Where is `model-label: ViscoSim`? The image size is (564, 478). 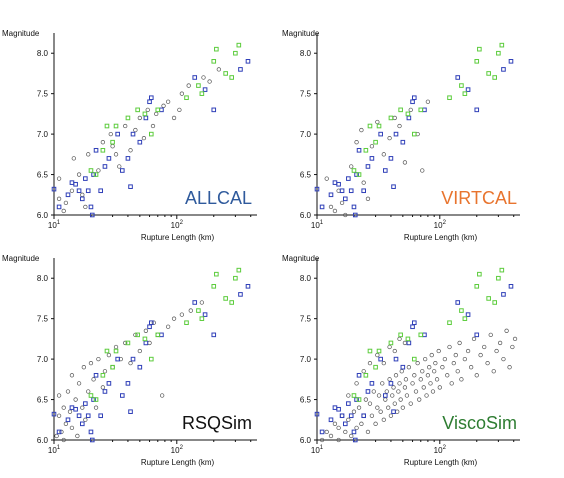 model-label: ViscoSim is located at coordinates (479, 423).